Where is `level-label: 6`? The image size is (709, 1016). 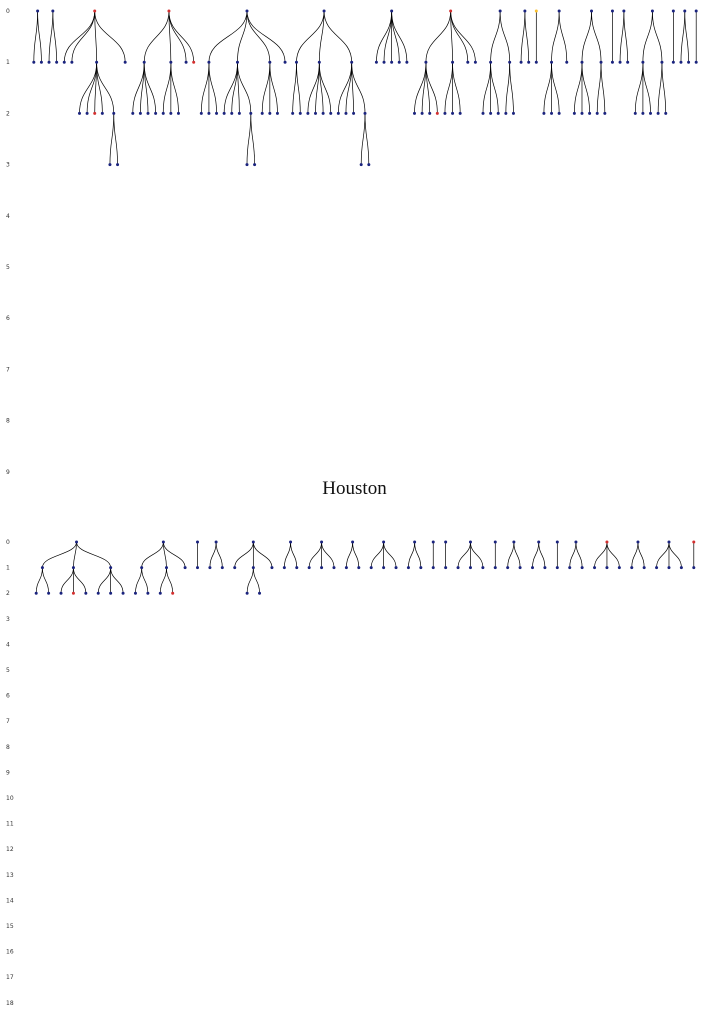
level-label: 6 is located at coordinates (8, 696).